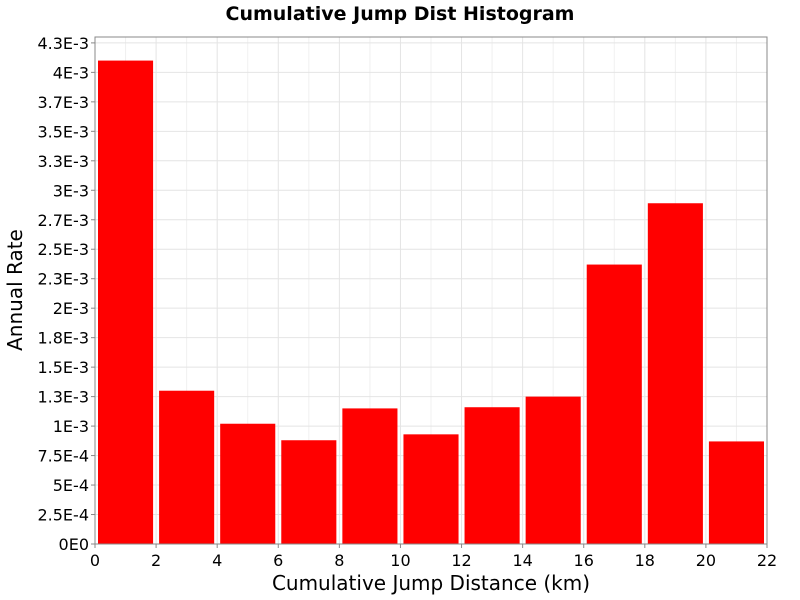 Image resolution: width=800 pixels, height=600 pixels. What do you see at coordinates (95, 560) in the screenshot?
I see `x-tick-label: 0` at bounding box center [95, 560].